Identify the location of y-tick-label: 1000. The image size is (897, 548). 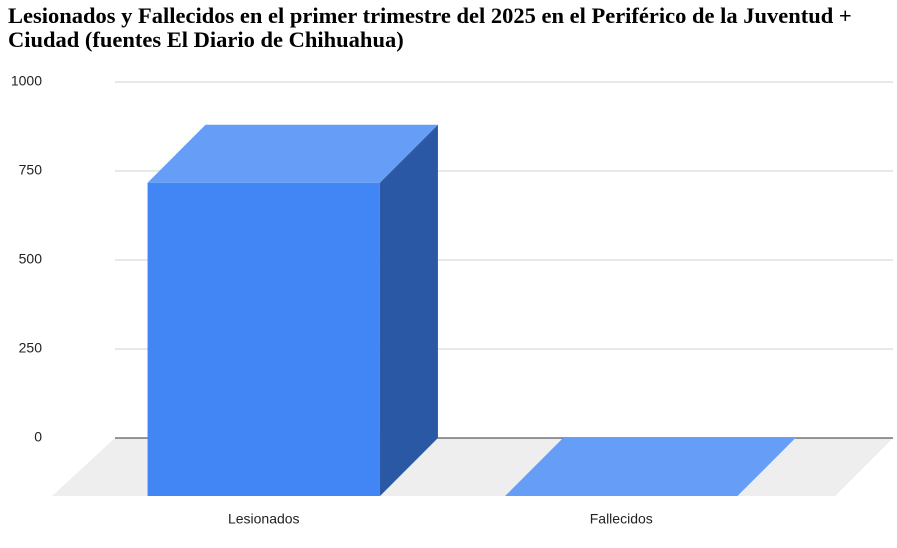
(26, 81).